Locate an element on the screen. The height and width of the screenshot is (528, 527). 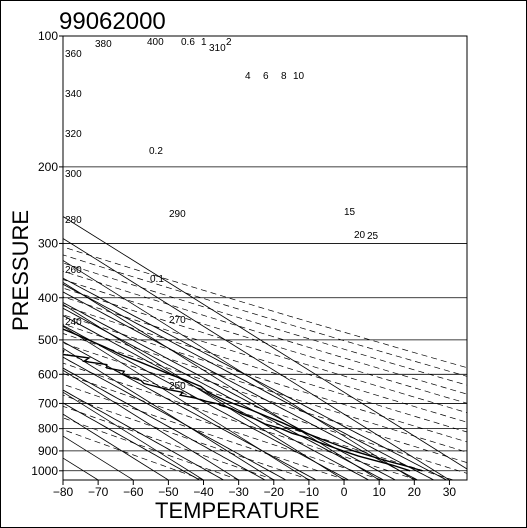
y-tick-label: 900 is located at coordinates (48, 451).